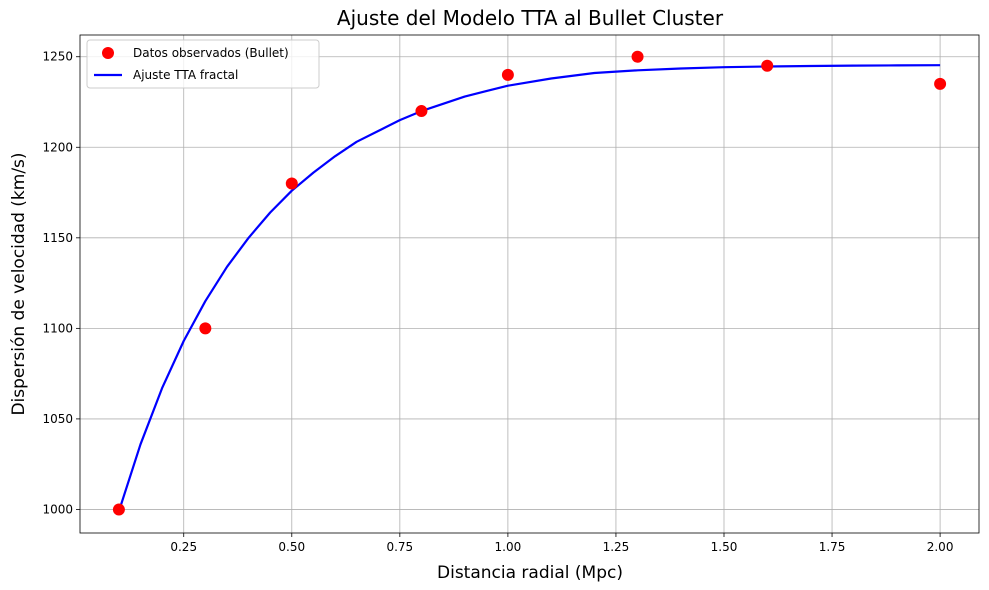  I want to click on x-tick-label: 0.50, so click(291, 547).